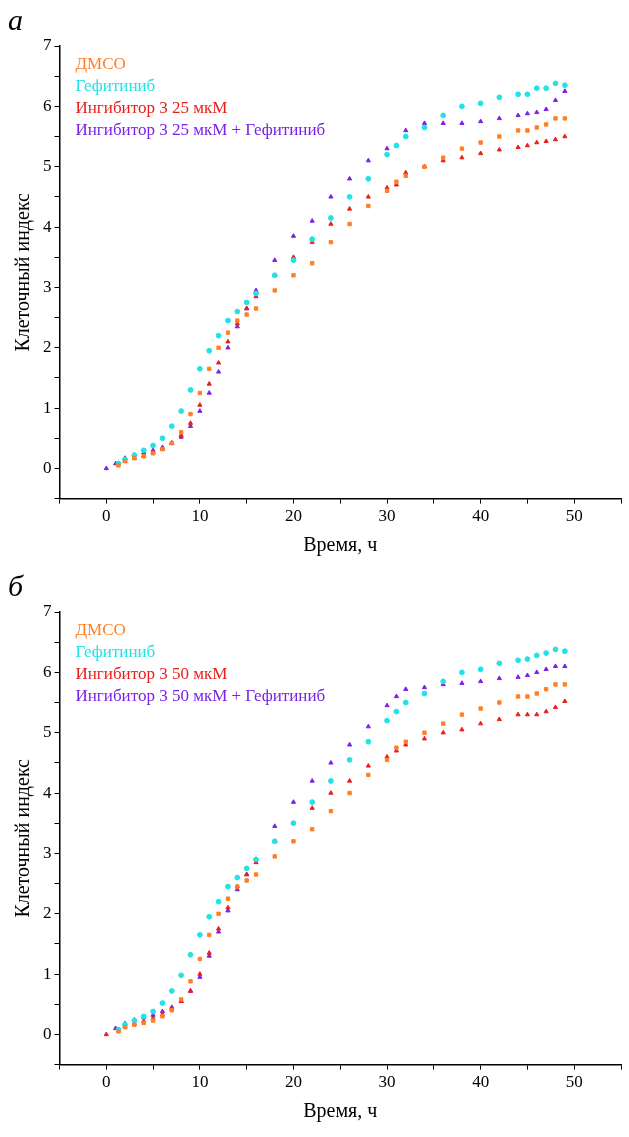 Image resolution: width=629 pixels, height=1137 pixels. I want to click on text: Ингибитор 3 25 мкМ, so click(151, 107).